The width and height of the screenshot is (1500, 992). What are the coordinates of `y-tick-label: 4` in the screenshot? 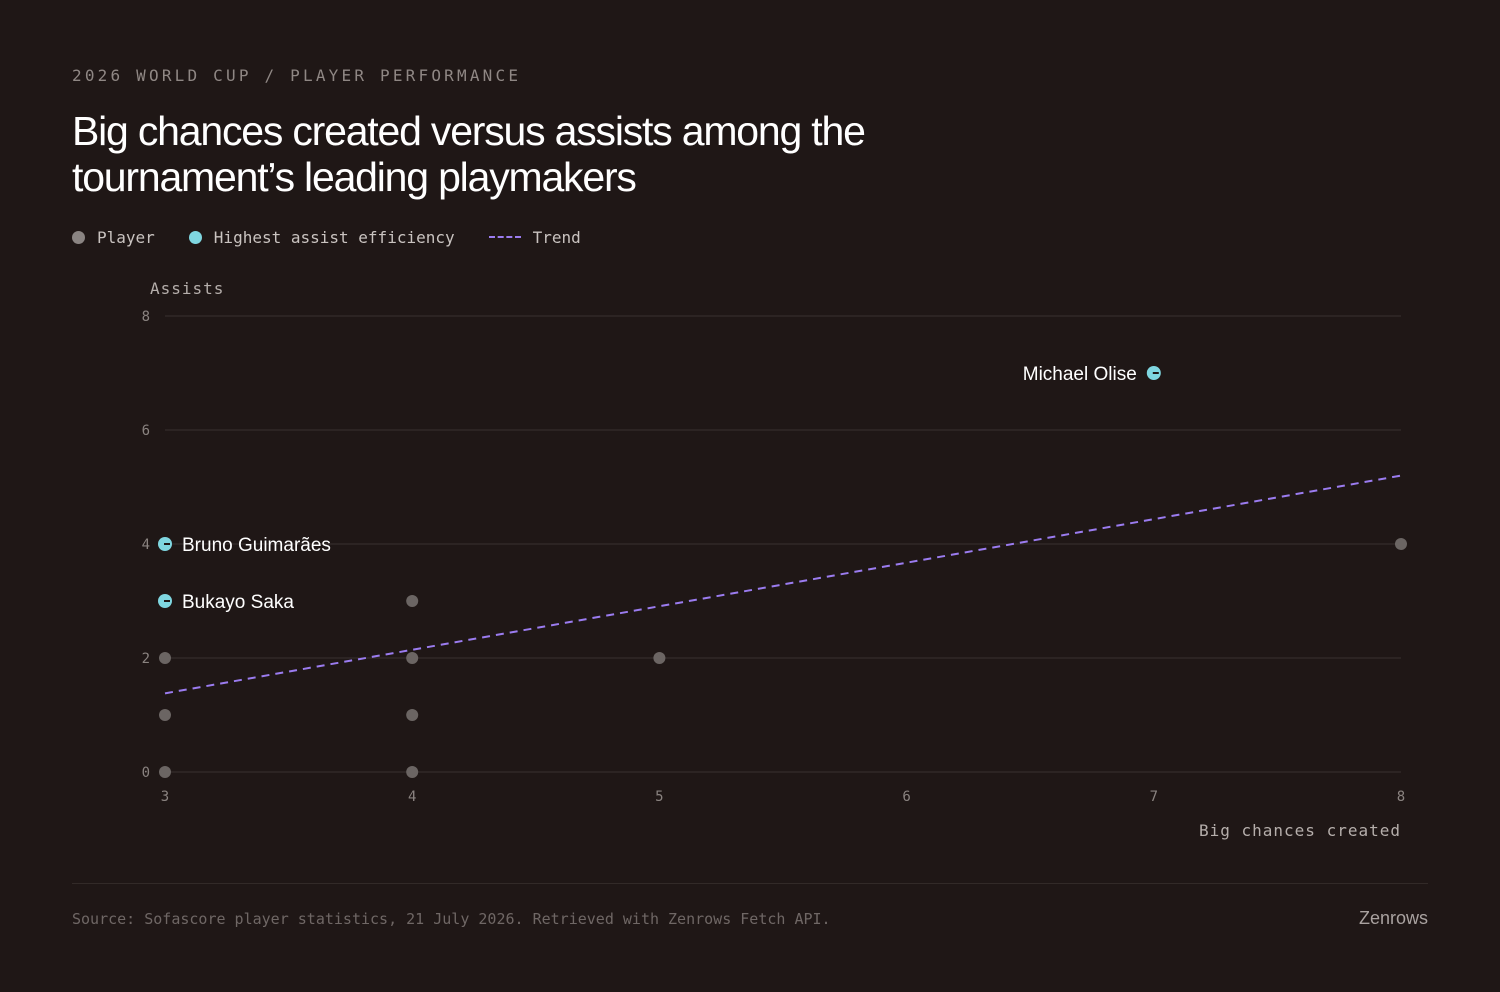 It's located at (146, 545).